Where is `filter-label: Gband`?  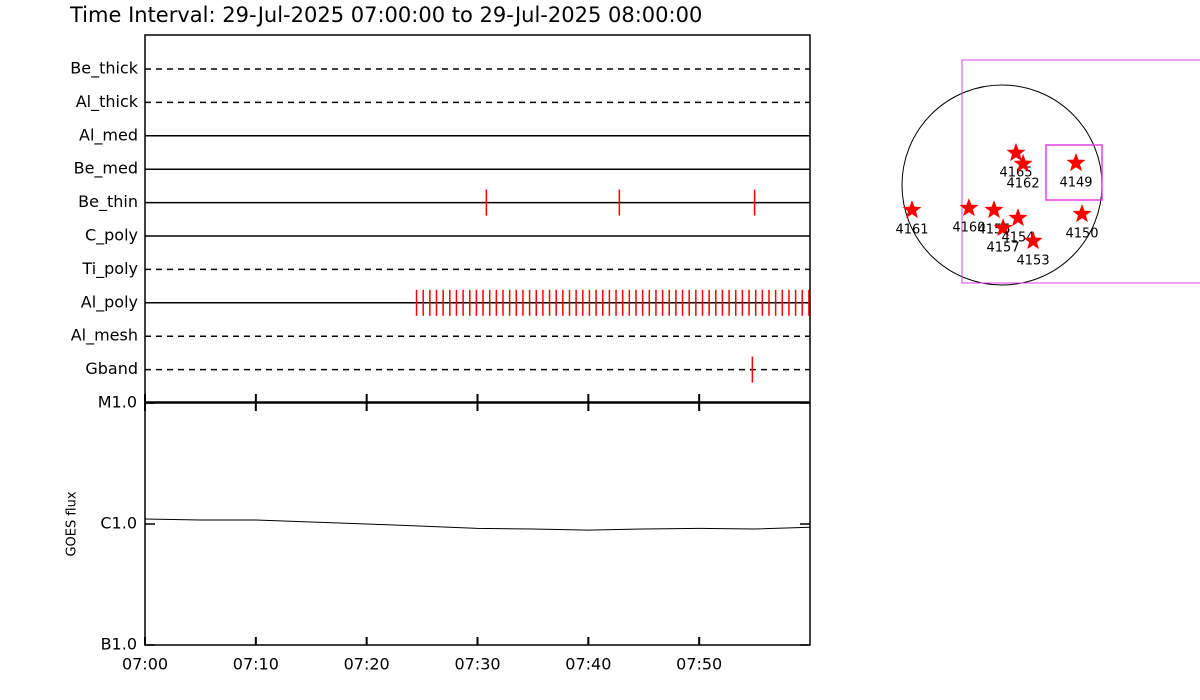
filter-label: Gband is located at coordinates (111, 368).